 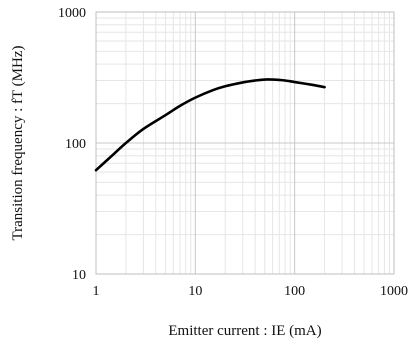 I want to click on y-axis-label: Transition frequency : fT (MHz), so click(x=18, y=143).